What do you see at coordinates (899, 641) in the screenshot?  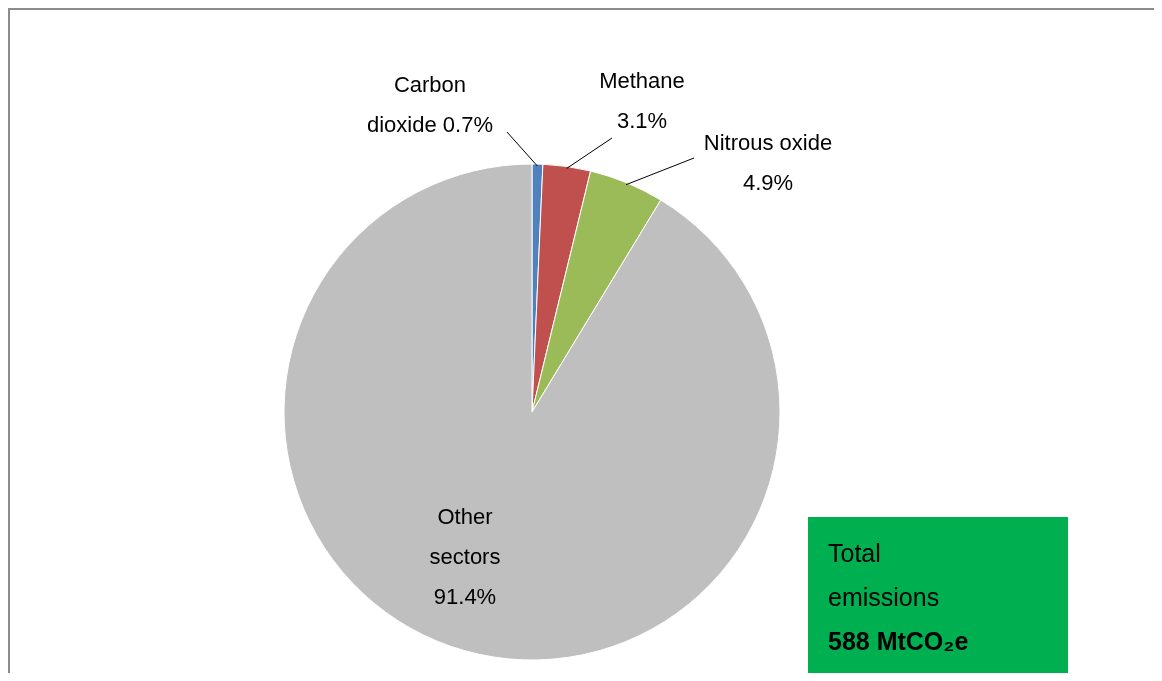 I see `text: 588 MtCO₂e` at bounding box center [899, 641].